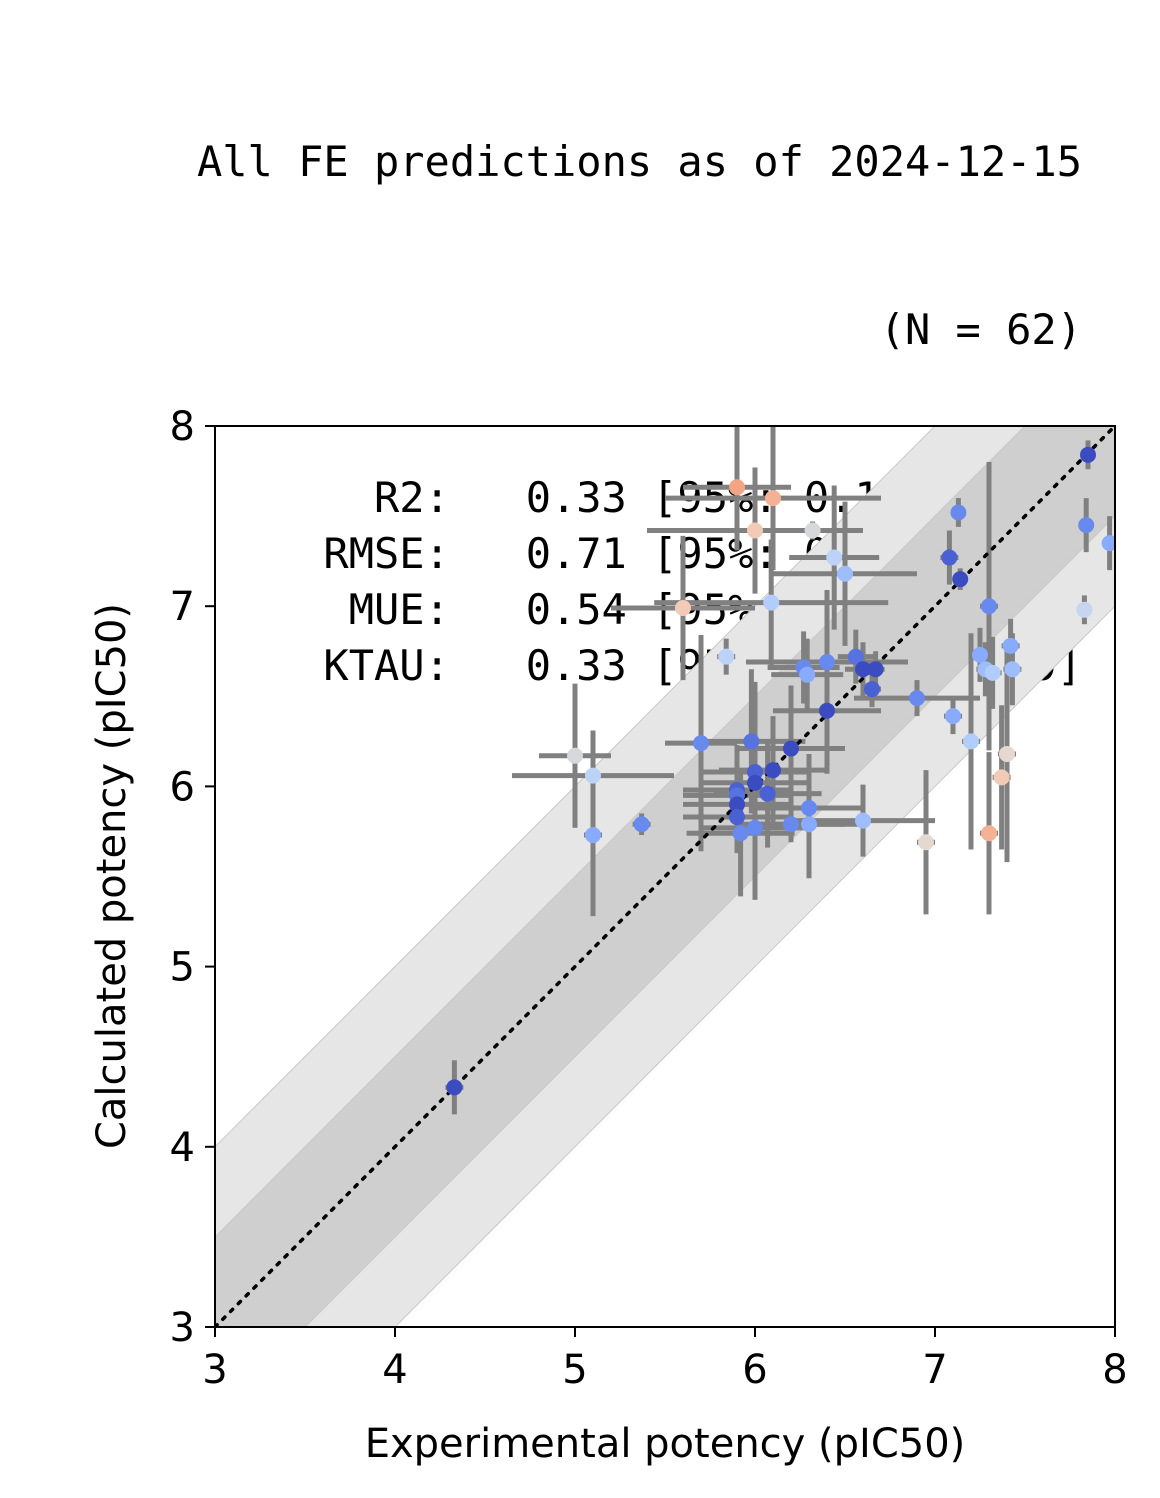  Describe the element at coordinates (980, 329) in the screenshot. I see `chart-subtitle: (N = 62)` at that location.